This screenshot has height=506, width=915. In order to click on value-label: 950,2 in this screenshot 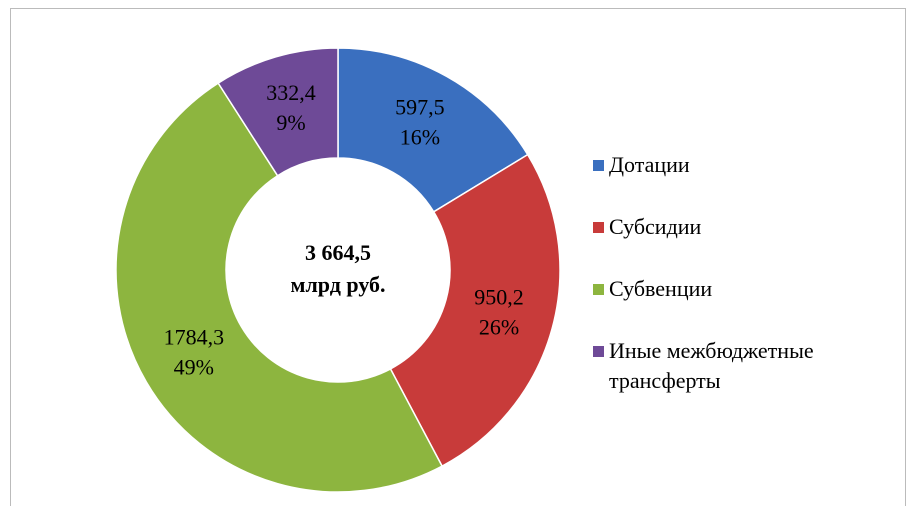, I will do `click(499, 296)`.